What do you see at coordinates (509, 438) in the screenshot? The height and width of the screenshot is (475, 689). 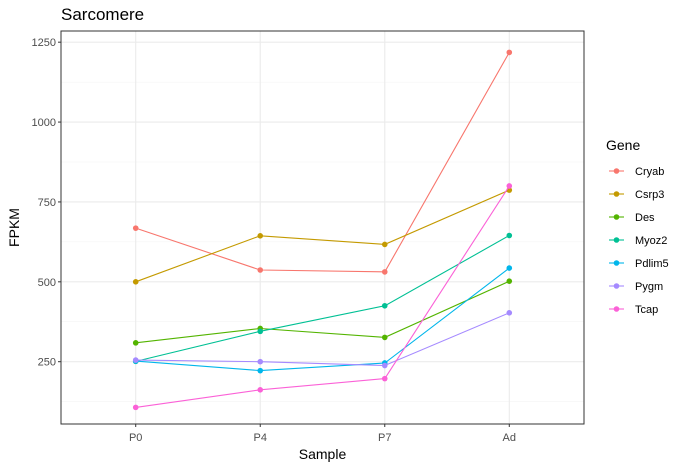 I see `x-tick-label: Ad` at bounding box center [509, 438].